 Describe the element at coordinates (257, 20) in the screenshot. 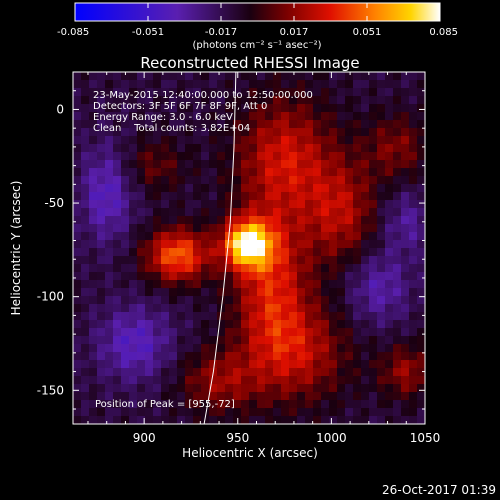

I see `colorbar-ticks: -0.085 -0.051 -0.017 0.017 0.051 0.085` at that location.